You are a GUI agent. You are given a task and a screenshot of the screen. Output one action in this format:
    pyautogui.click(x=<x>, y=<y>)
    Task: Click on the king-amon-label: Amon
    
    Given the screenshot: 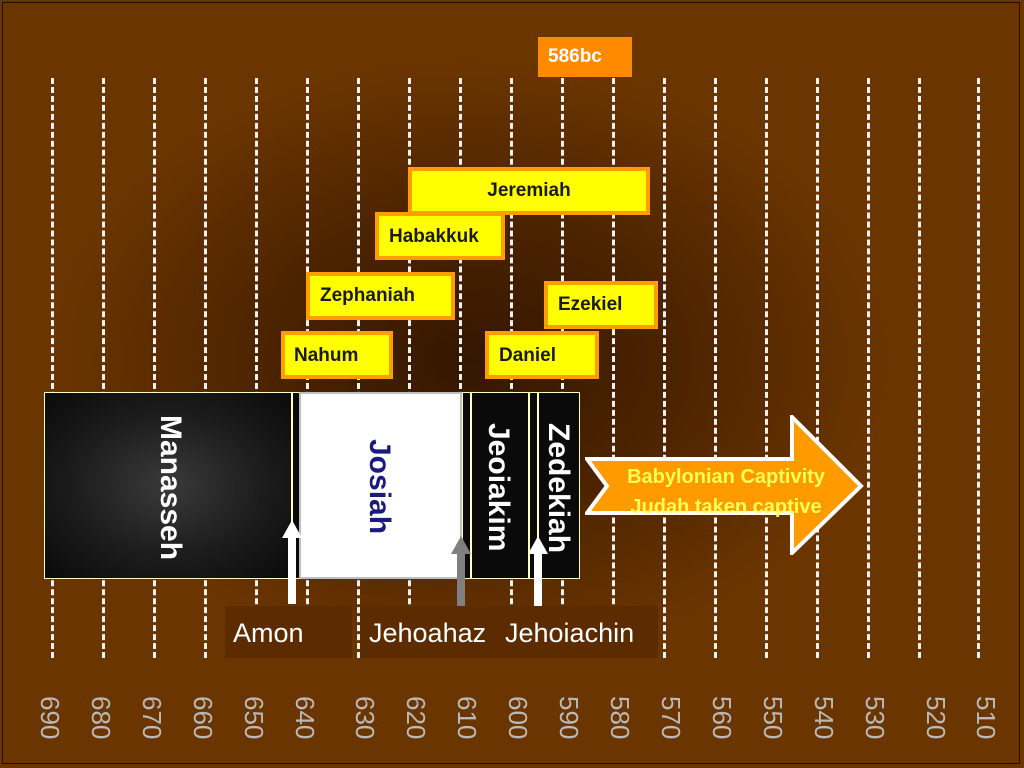 What is the action you would take?
    pyautogui.click(x=268, y=633)
    